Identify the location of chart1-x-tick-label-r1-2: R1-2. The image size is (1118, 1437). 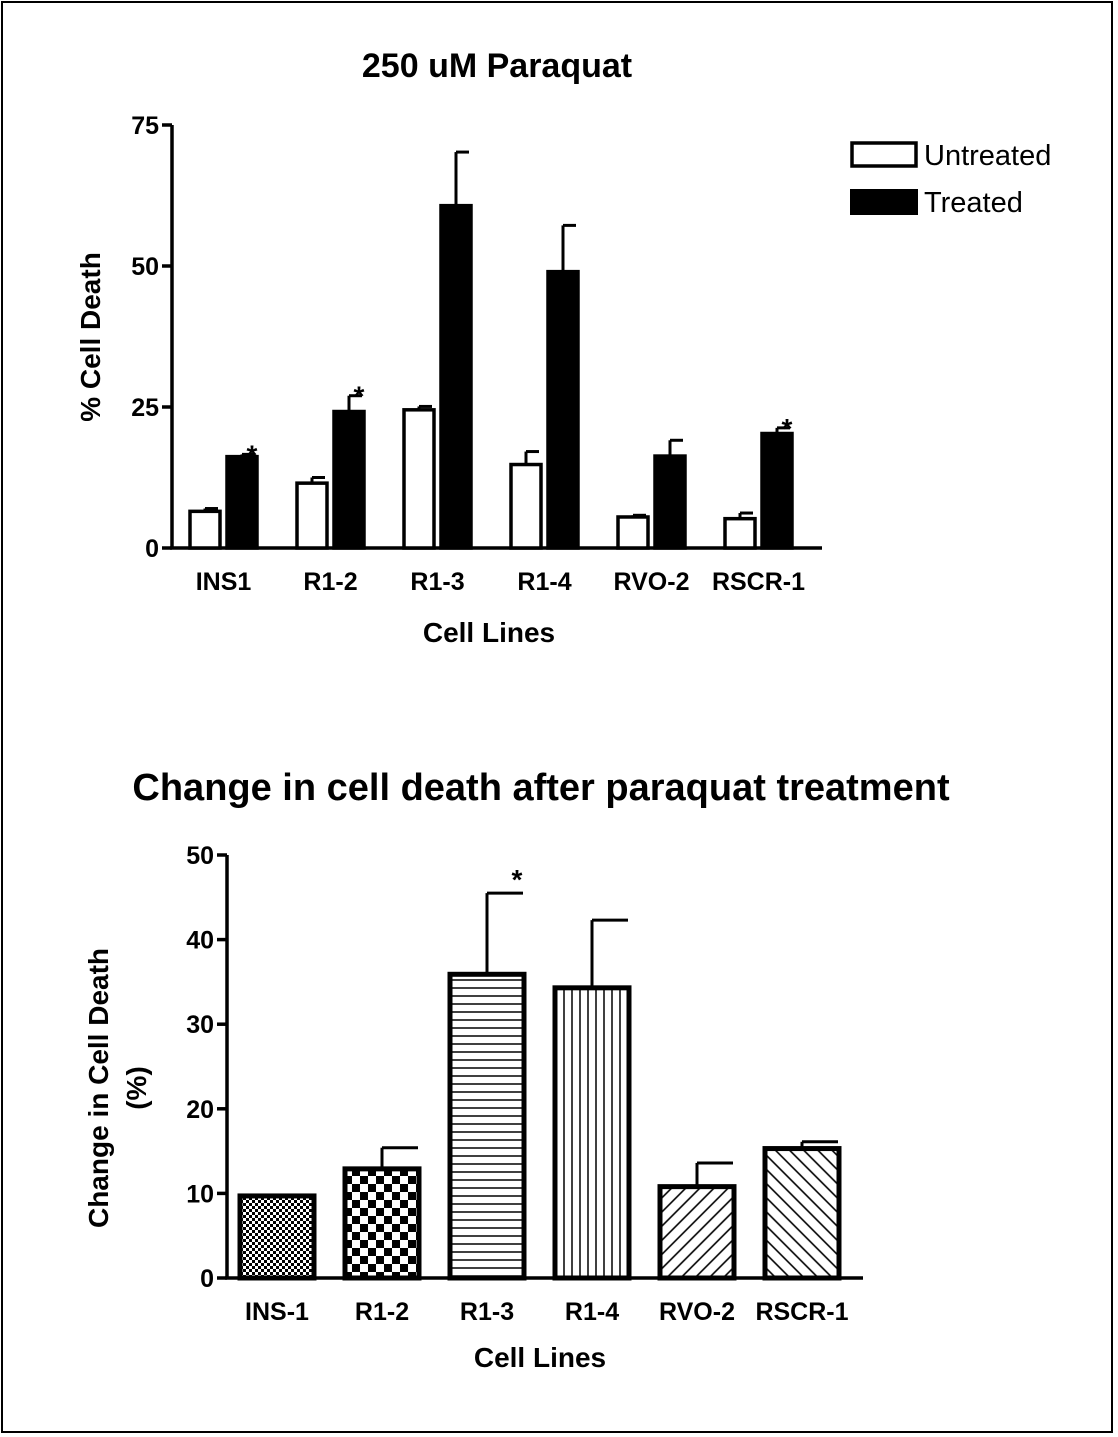
(330, 582).